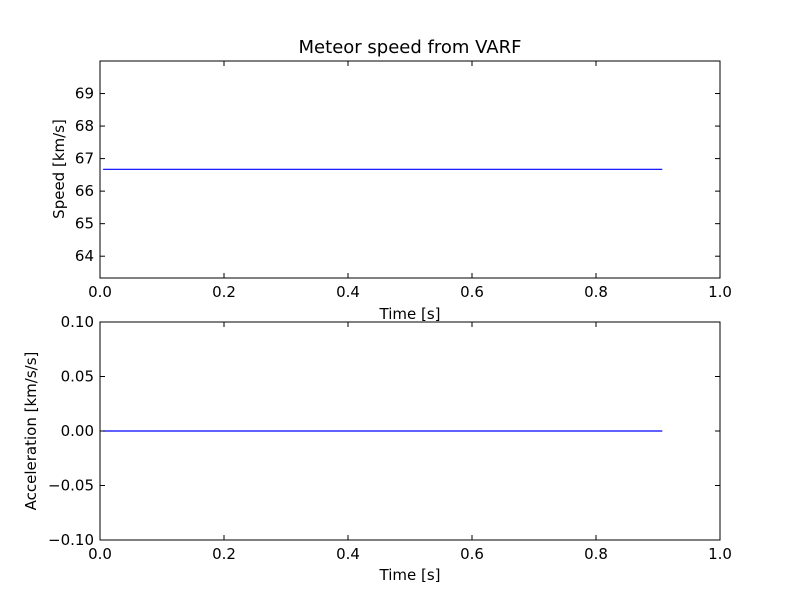 The width and height of the screenshot is (800, 600). I want to click on acceleration-x-tick-label: 1.0, so click(720, 554).